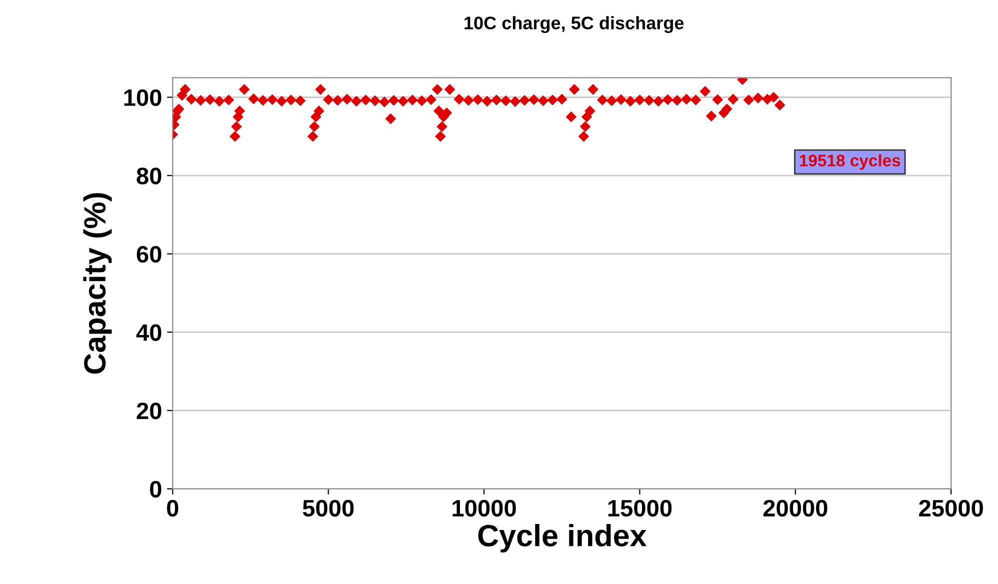 The height and width of the screenshot is (584, 998). I want to click on y-tick-label: 20, so click(149, 411).